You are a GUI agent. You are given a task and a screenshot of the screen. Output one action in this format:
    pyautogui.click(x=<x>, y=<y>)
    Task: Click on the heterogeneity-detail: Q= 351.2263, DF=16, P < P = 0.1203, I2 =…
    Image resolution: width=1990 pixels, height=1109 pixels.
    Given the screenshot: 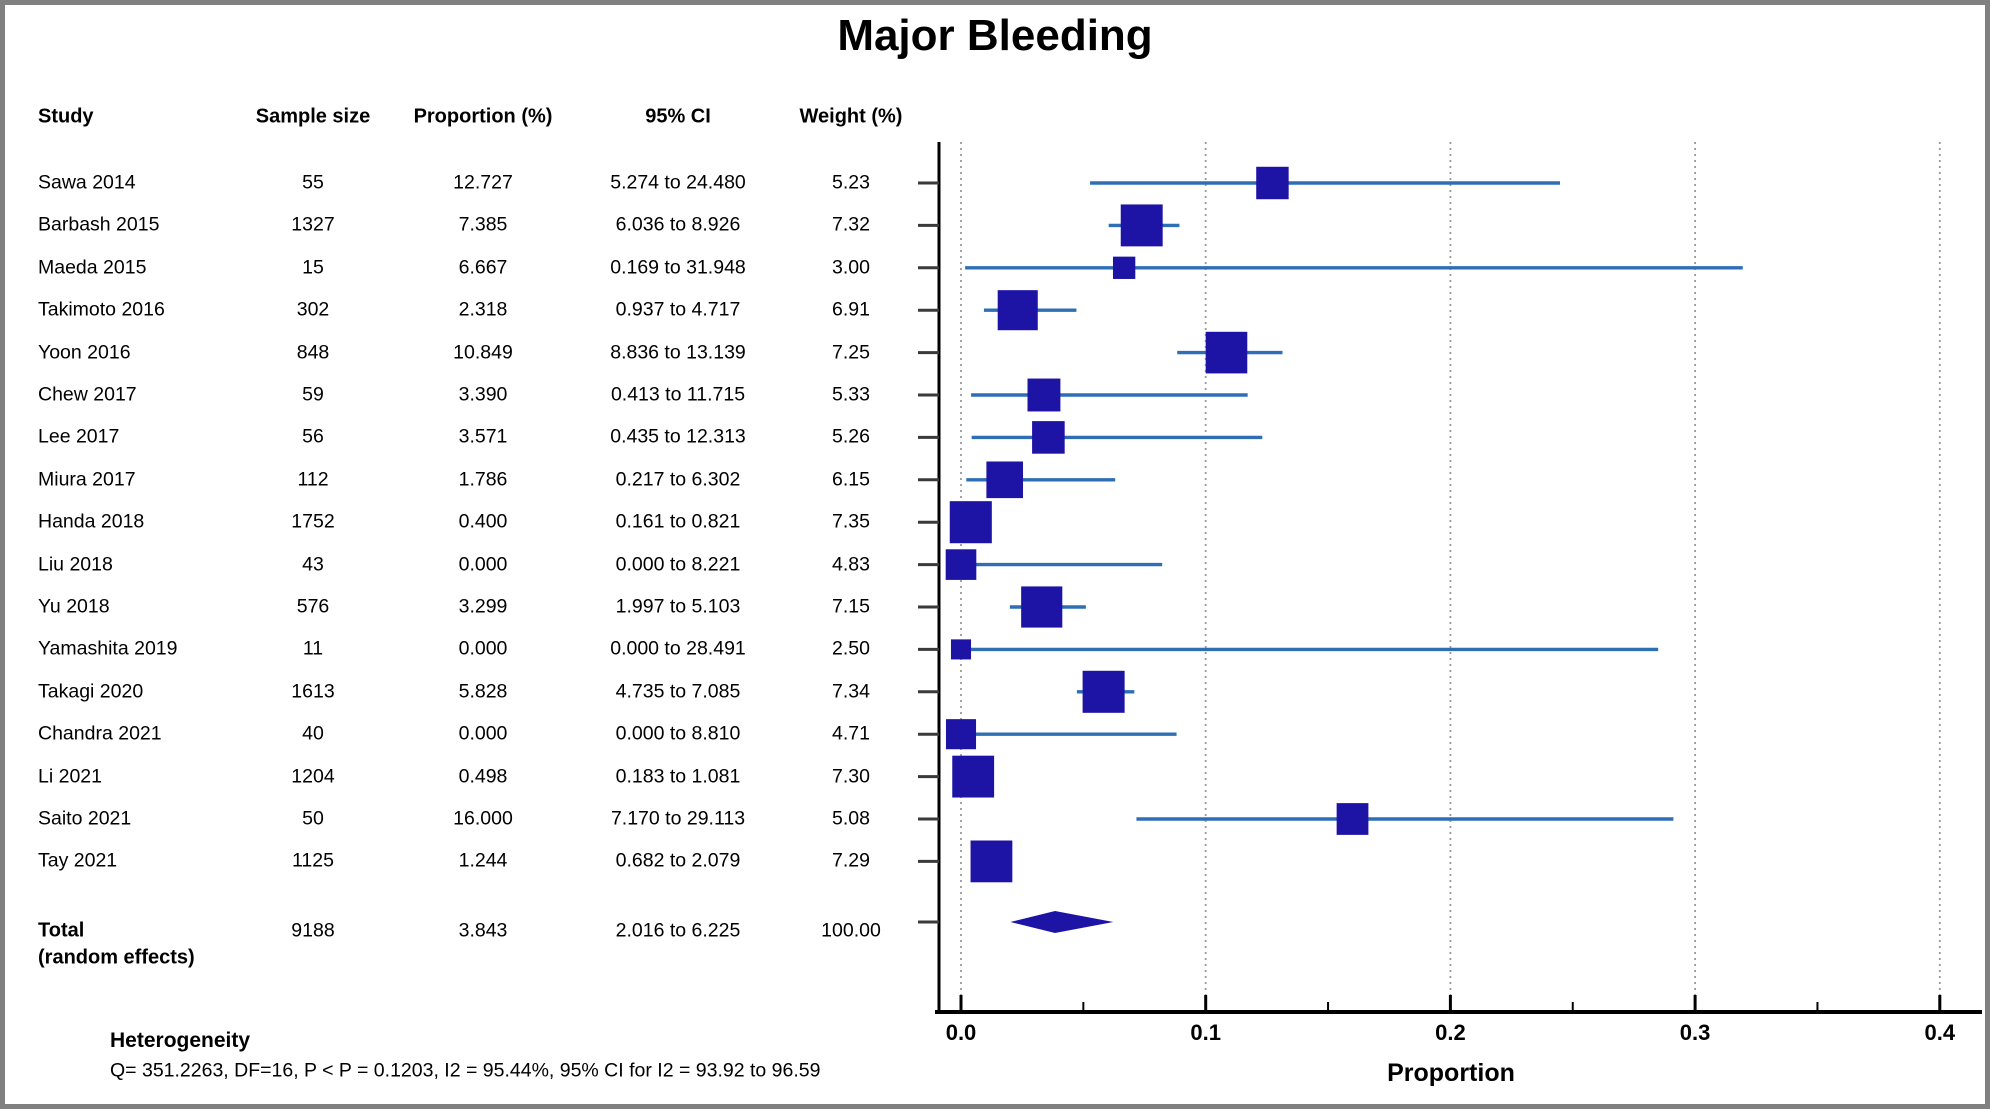 What is the action you would take?
    pyautogui.click(x=465, y=1070)
    